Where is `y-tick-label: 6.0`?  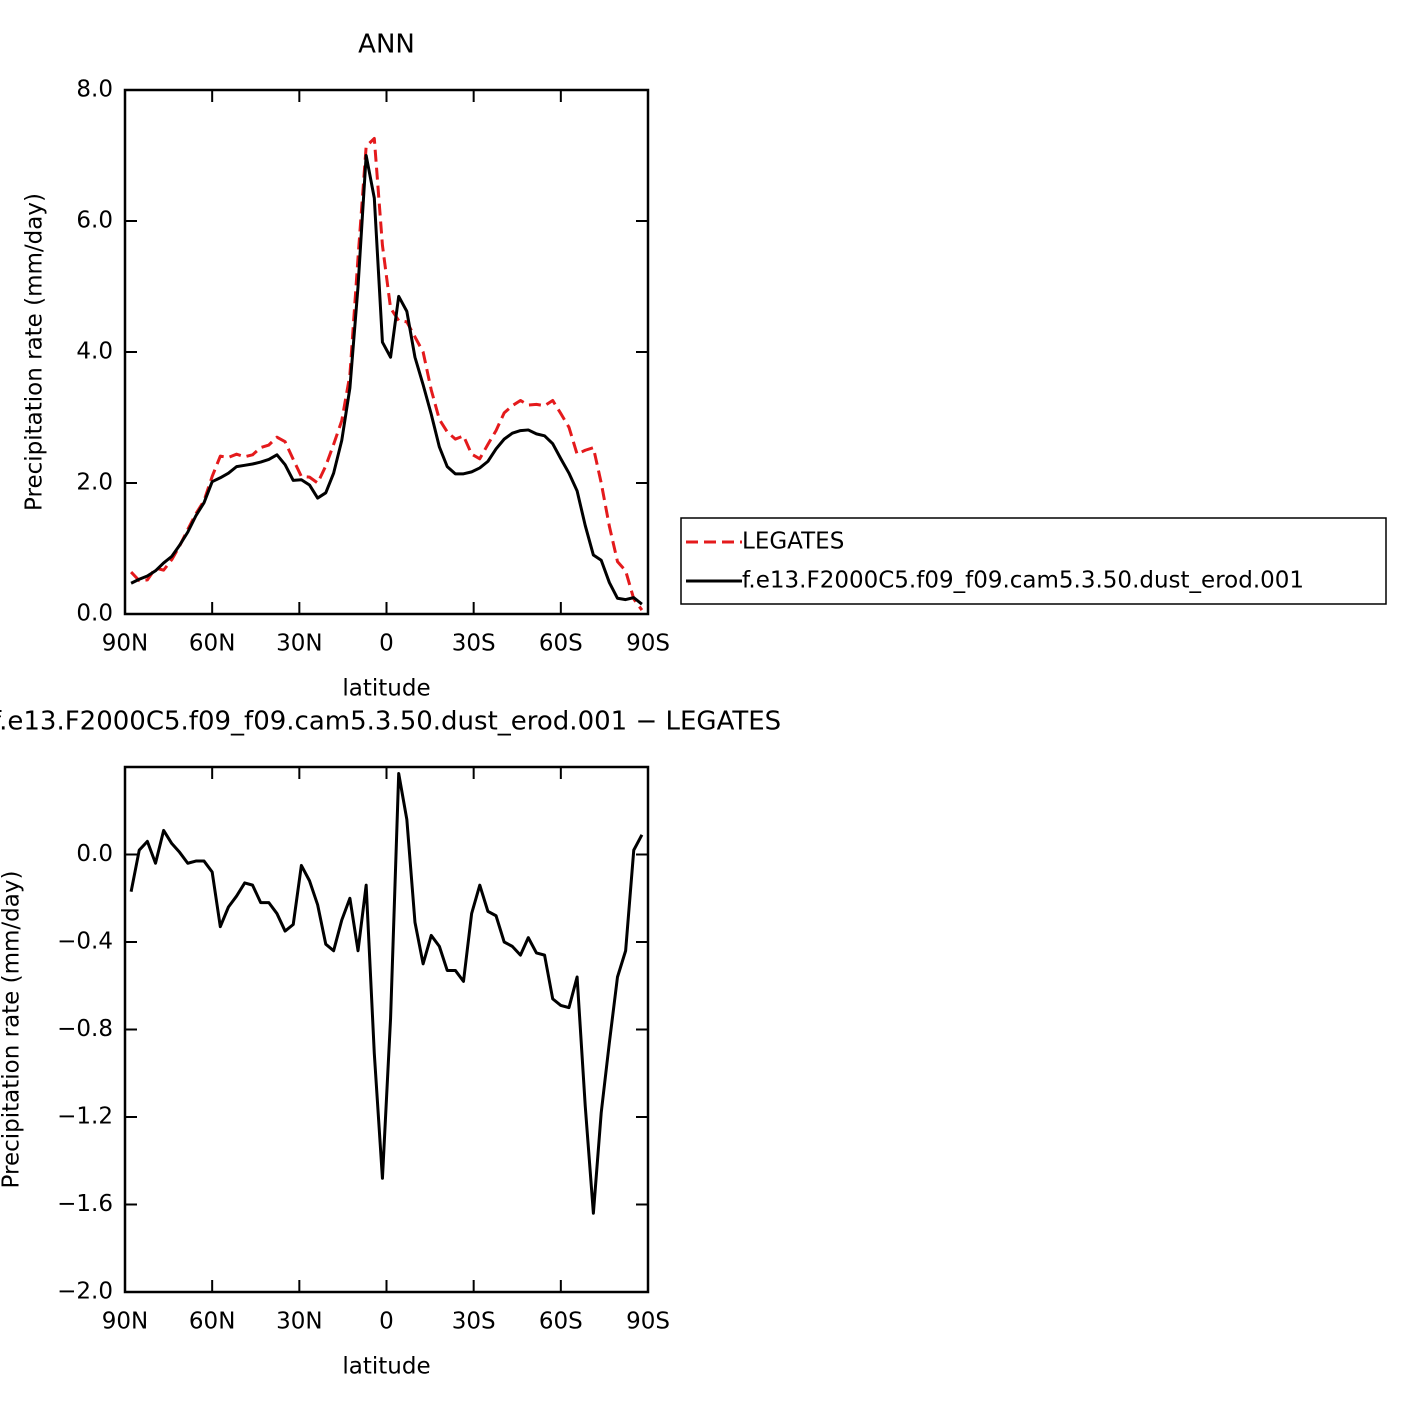
y-tick-label: 6.0 is located at coordinates (94, 221).